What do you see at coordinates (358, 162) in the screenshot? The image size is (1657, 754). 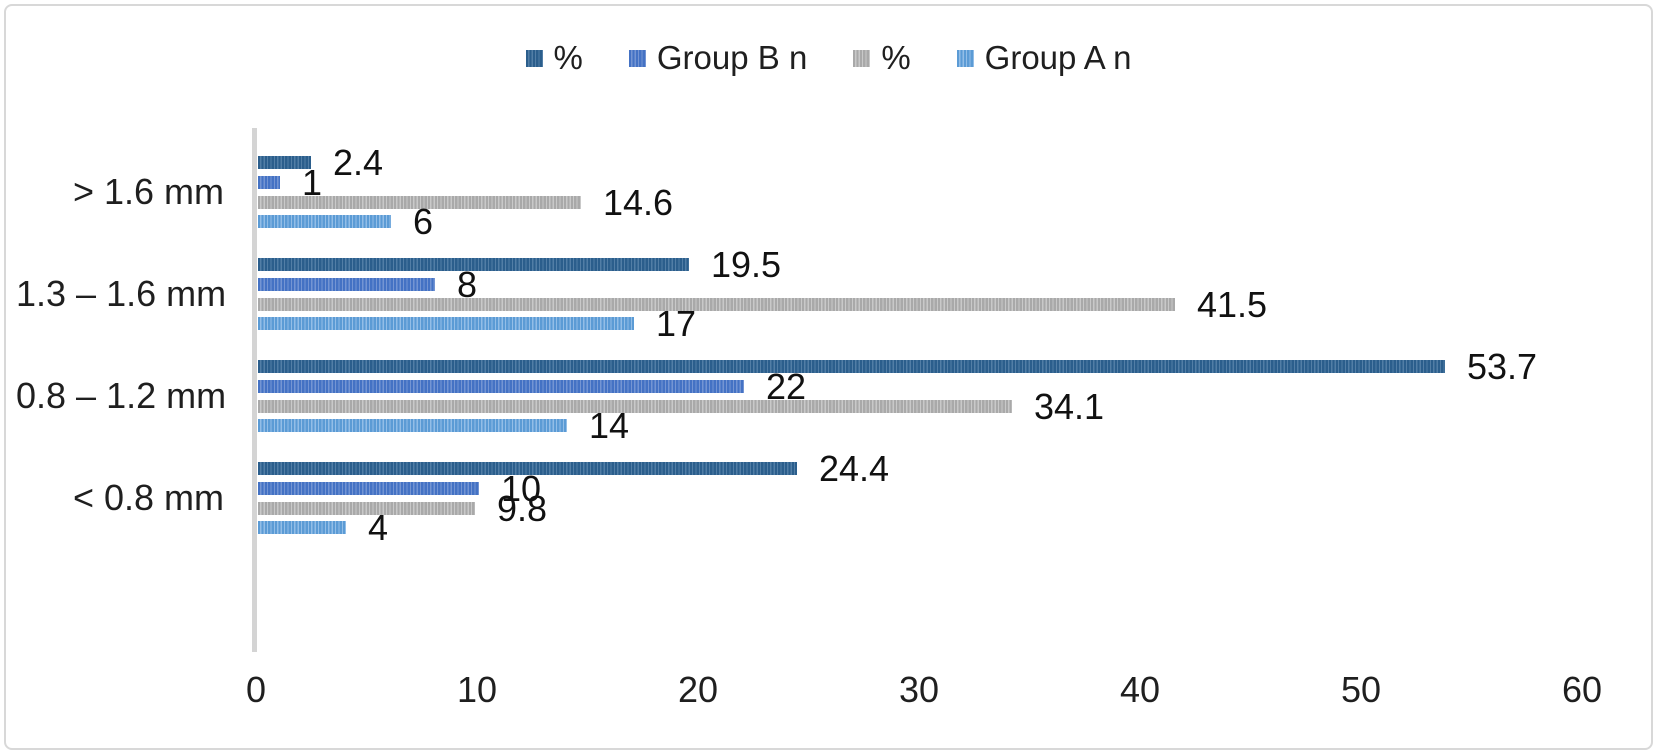 I see `bar-label: 2.4` at bounding box center [358, 162].